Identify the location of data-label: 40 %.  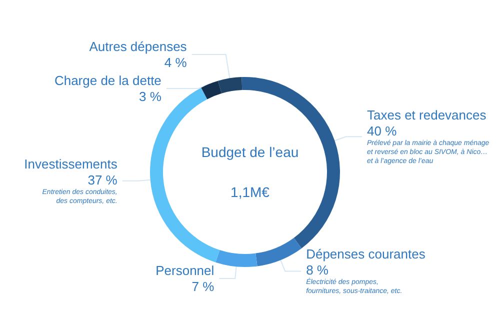
(382, 131).